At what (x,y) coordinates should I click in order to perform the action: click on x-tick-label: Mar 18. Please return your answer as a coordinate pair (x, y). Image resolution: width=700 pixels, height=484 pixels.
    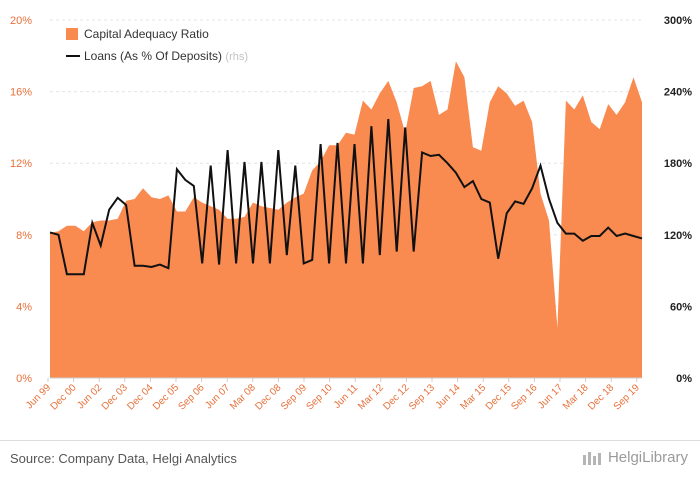
    Looking at the image, I should click on (576, 397).